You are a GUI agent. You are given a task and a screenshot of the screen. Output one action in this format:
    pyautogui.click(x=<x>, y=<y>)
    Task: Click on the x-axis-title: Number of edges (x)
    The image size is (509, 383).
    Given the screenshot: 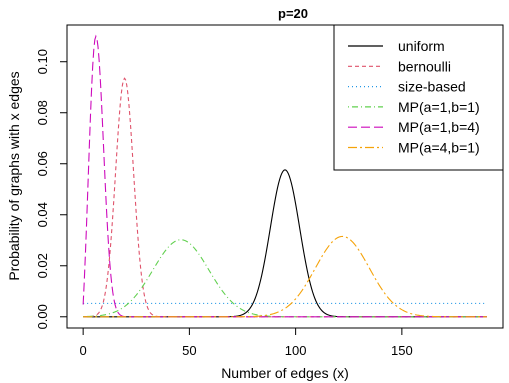 What is the action you would take?
    pyautogui.click(x=285, y=373)
    